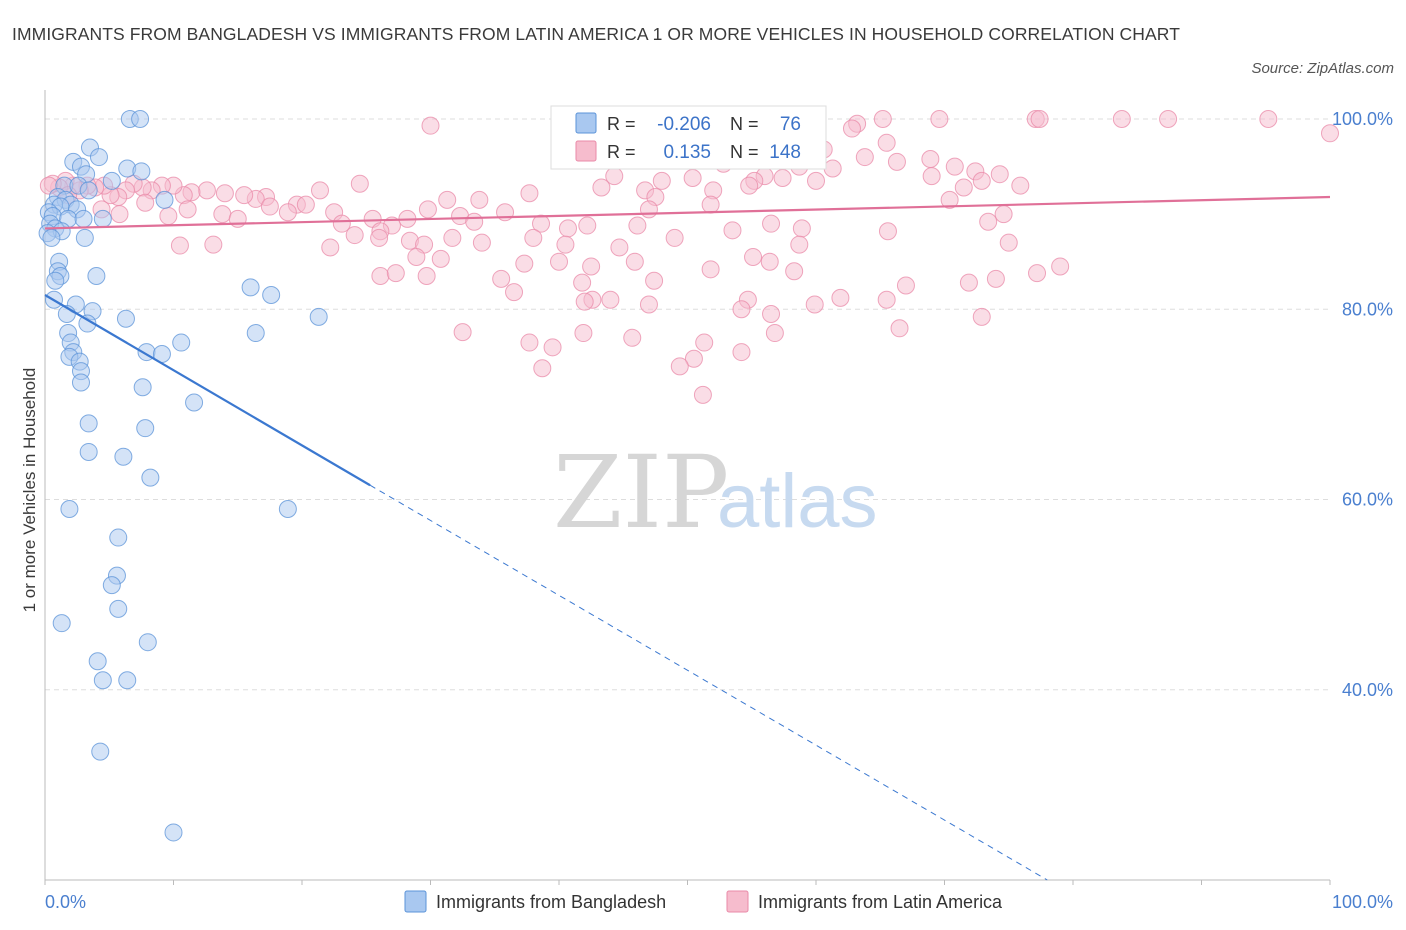 Image resolution: width=1406 pixels, height=930 pixels. What do you see at coordinates (880, 902) in the screenshot?
I see `legend-label-latam: Immigrants from Latin America` at bounding box center [880, 902].